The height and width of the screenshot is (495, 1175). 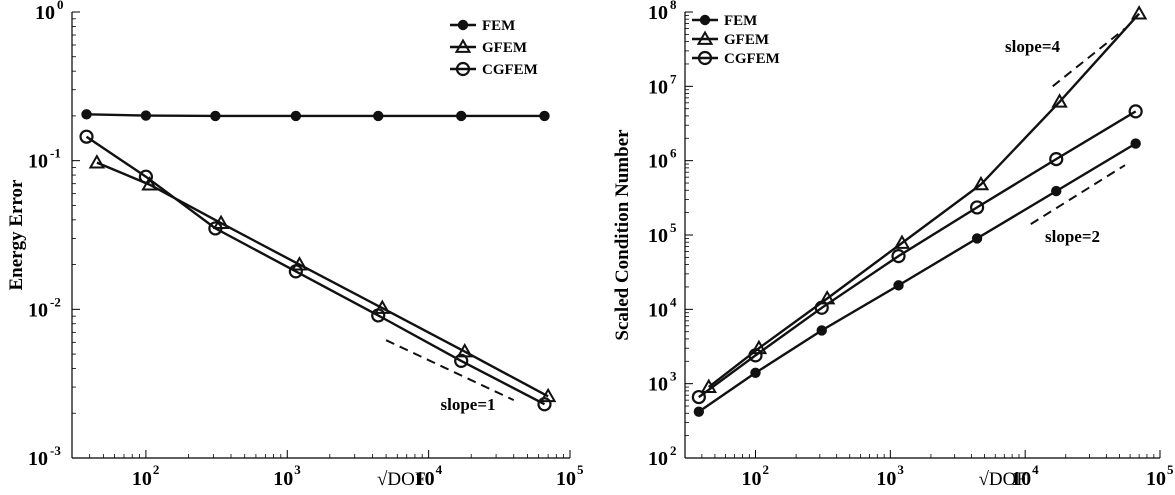 What do you see at coordinates (673, 6) in the screenshot?
I see `y-tick-exponent: 8` at bounding box center [673, 6].